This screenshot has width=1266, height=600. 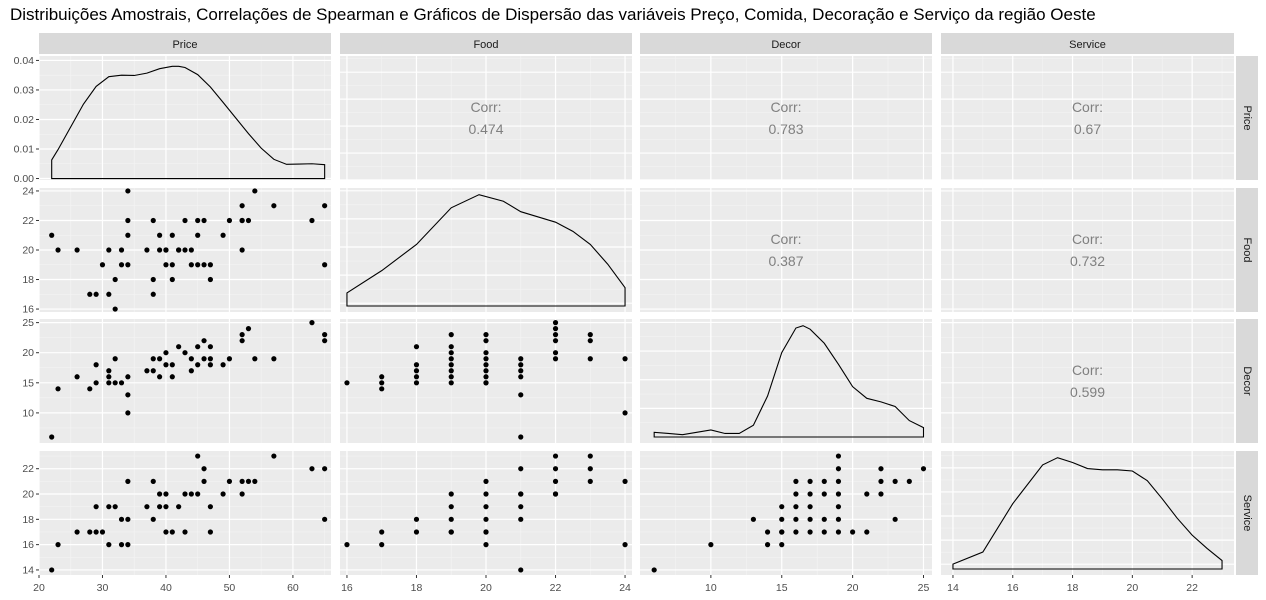 What do you see at coordinates (28, 353) in the screenshot?
I see `y-tick-label: 20` at bounding box center [28, 353].